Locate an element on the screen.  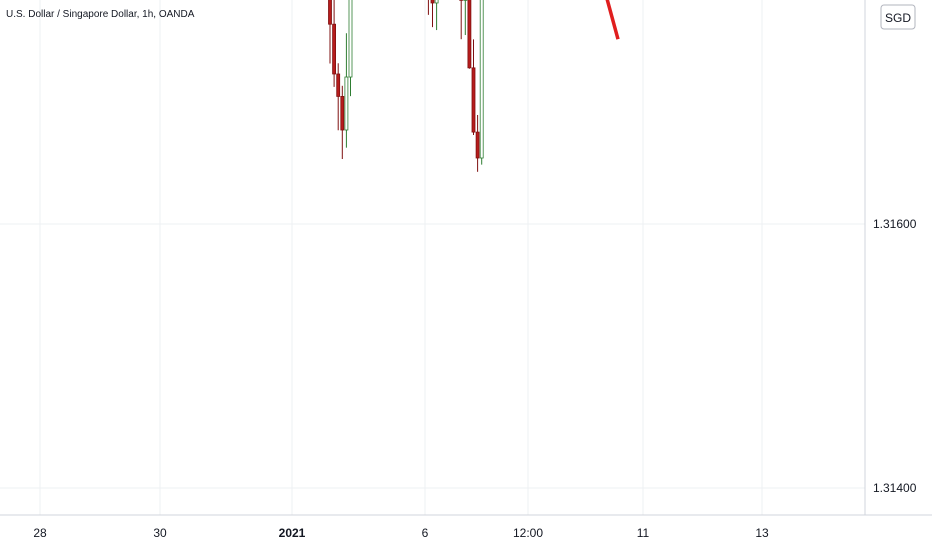
x-tick-label: 11 is located at coordinates (643, 533).